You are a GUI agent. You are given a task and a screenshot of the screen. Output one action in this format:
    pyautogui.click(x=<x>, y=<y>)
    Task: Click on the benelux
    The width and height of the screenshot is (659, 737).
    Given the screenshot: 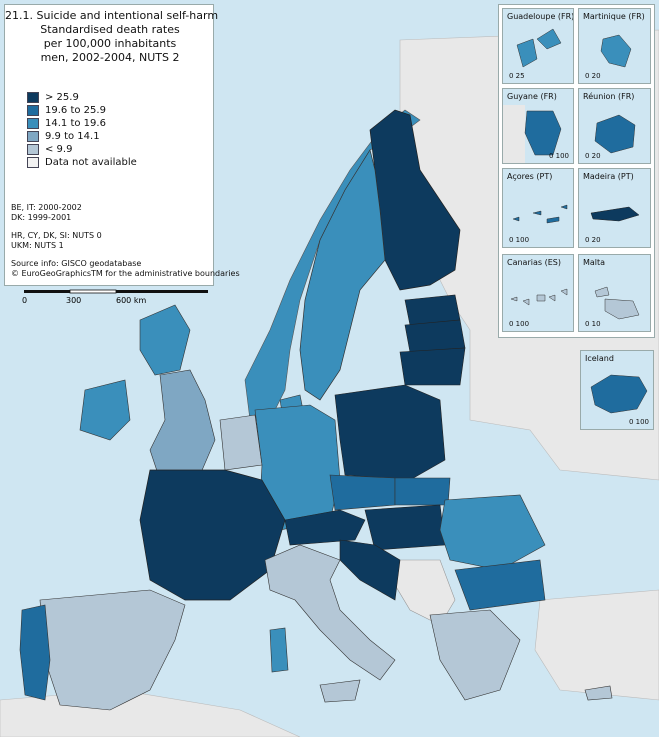 What is the action you would take?
    pyautogui.click(x=241, y=442)
    